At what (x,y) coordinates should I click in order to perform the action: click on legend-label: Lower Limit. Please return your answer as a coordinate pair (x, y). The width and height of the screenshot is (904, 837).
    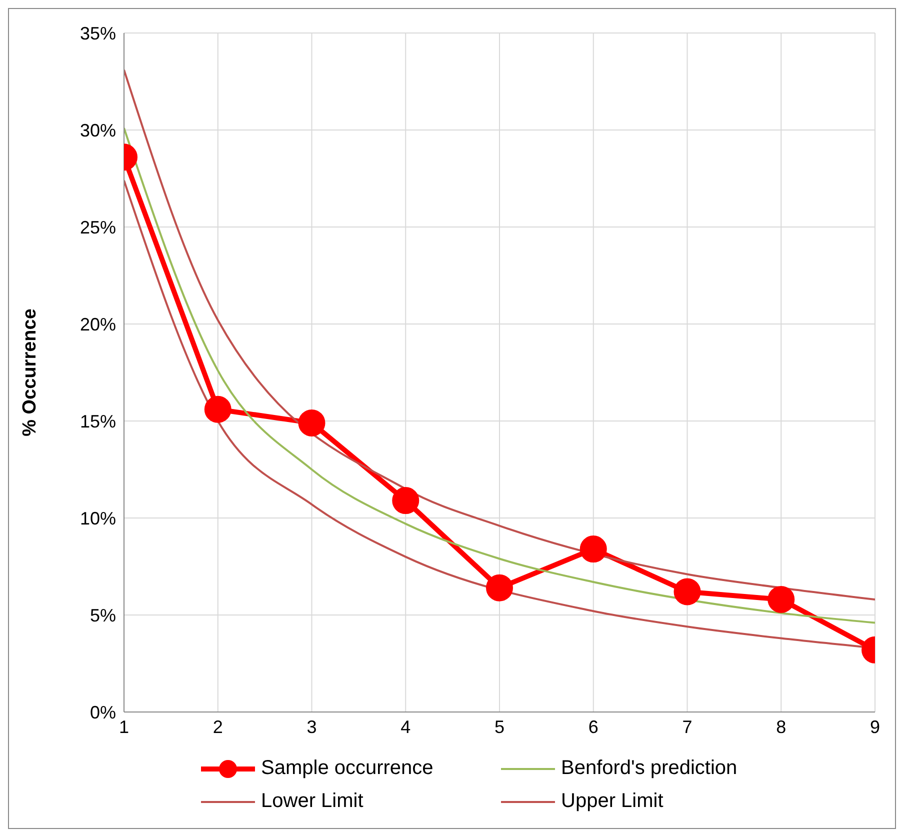
    Looking at the image, I should click on (312, 801).